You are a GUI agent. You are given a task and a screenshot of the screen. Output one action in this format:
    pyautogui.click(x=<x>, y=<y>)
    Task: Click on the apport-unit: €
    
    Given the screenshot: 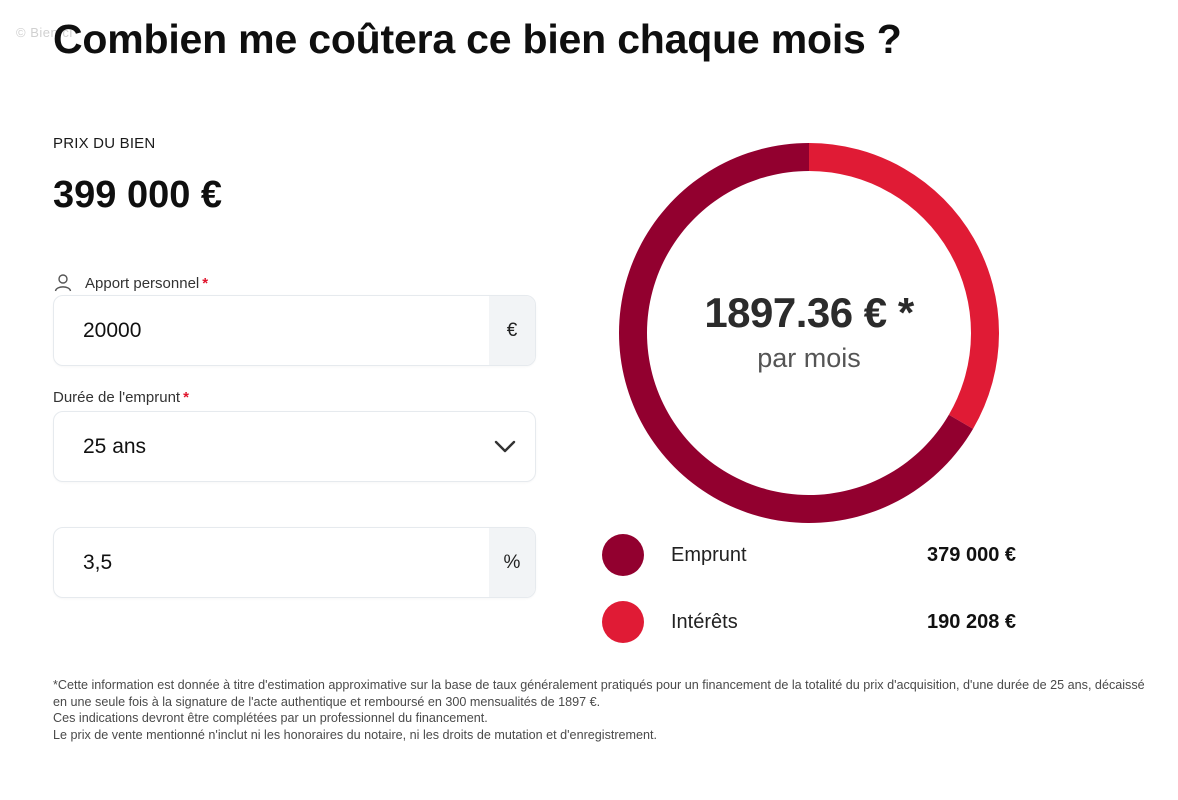 What is the action you would take?
    pyautogui.click(x=512, y=330)
    